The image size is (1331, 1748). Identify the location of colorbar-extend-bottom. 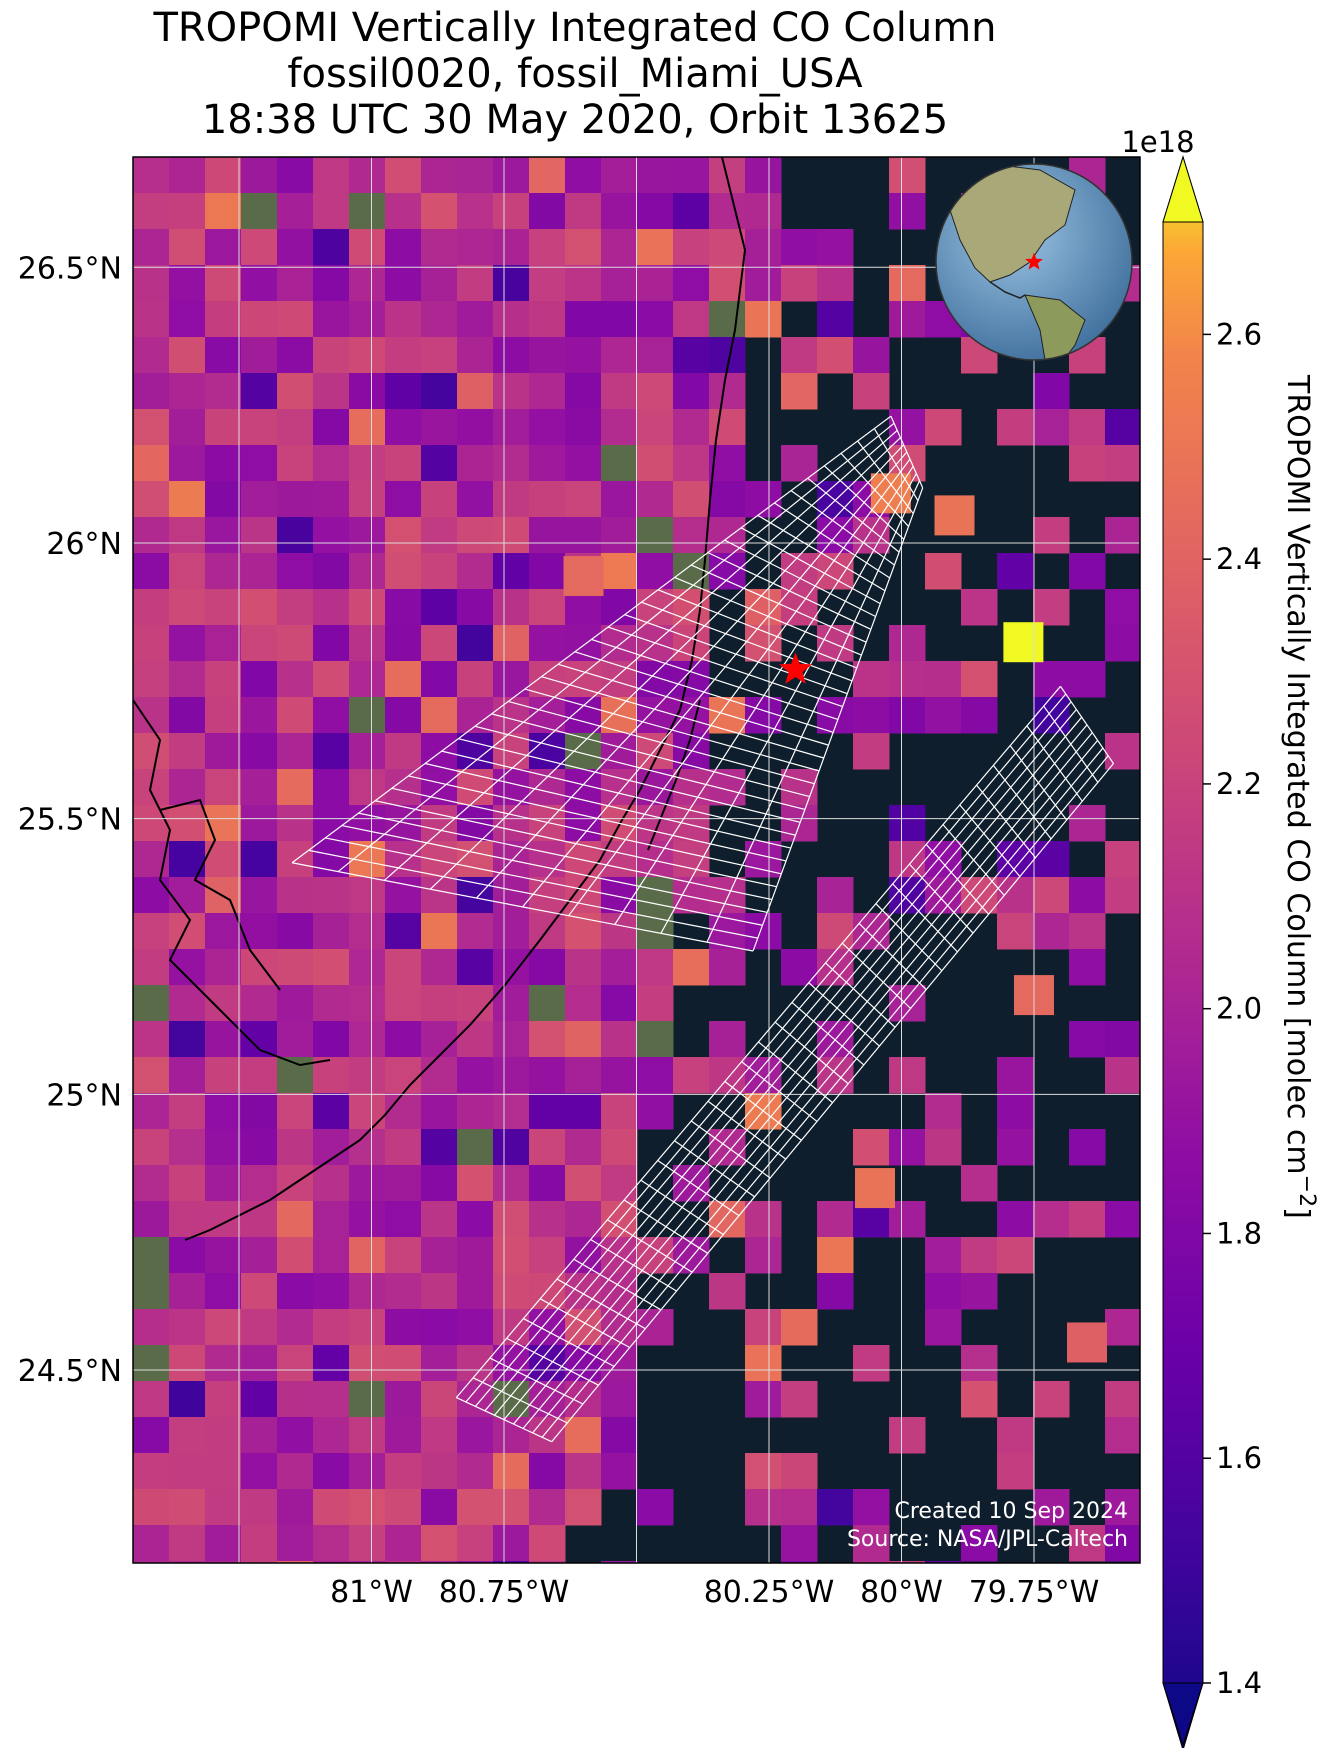
(1183, 1714).